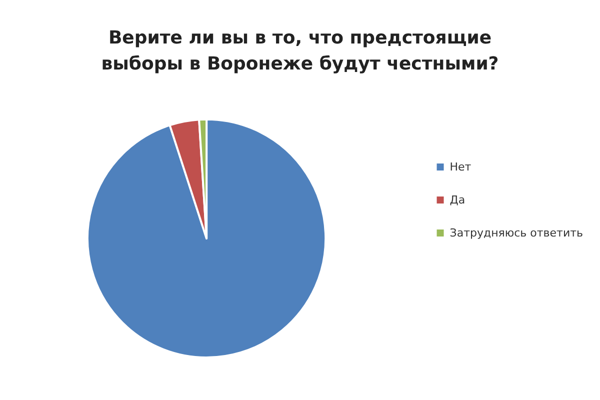  Describe the element at coordinates (300, 51) in the screenshot. I see `chart-title: Верите ли вы в то, что предстоящие выборы в Воронеже будут честными?` at that location.